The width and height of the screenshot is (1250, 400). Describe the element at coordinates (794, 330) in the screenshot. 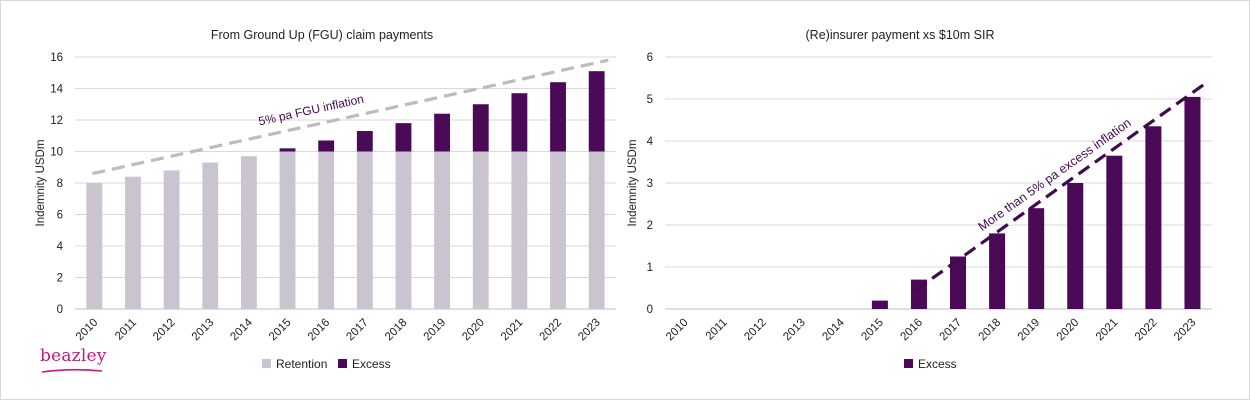

I see `chart-2-x-tick-label: 2013` at that location.